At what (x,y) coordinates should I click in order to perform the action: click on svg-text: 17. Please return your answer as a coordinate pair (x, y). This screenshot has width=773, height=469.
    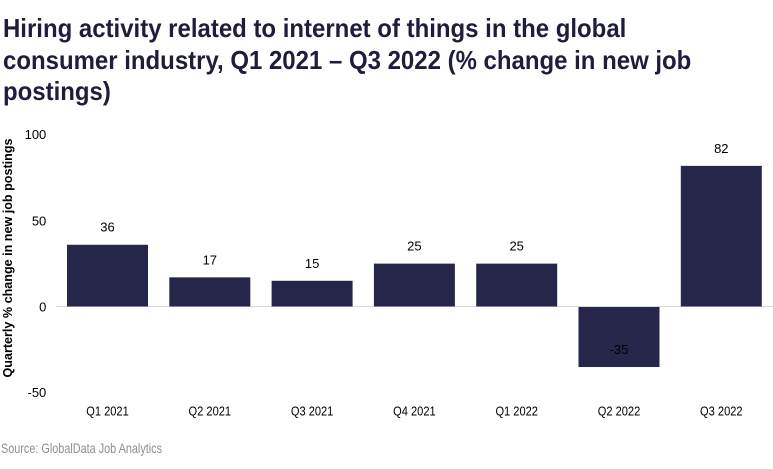
    Looking at the image, I should click on (210, 259).